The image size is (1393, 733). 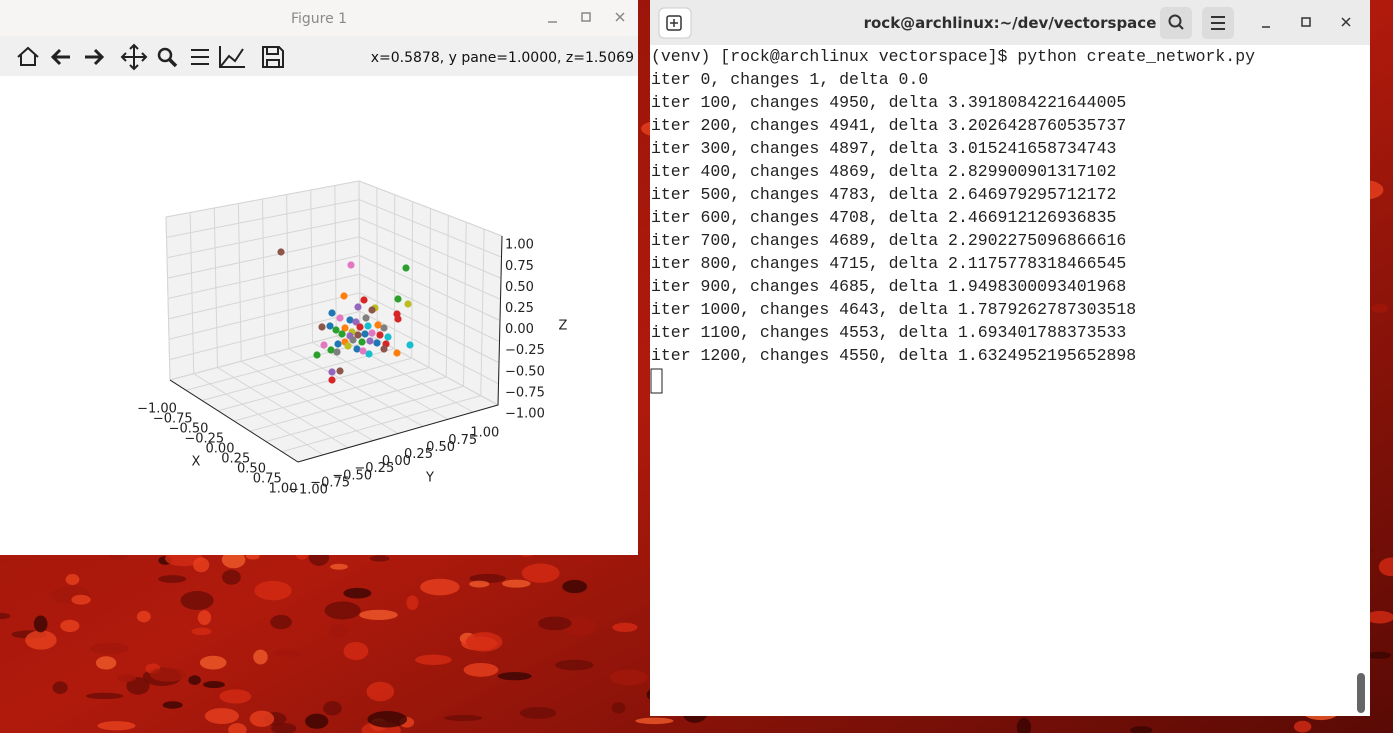 I want to click on x-tick-label: −0.25, so click(x=204, y=439).